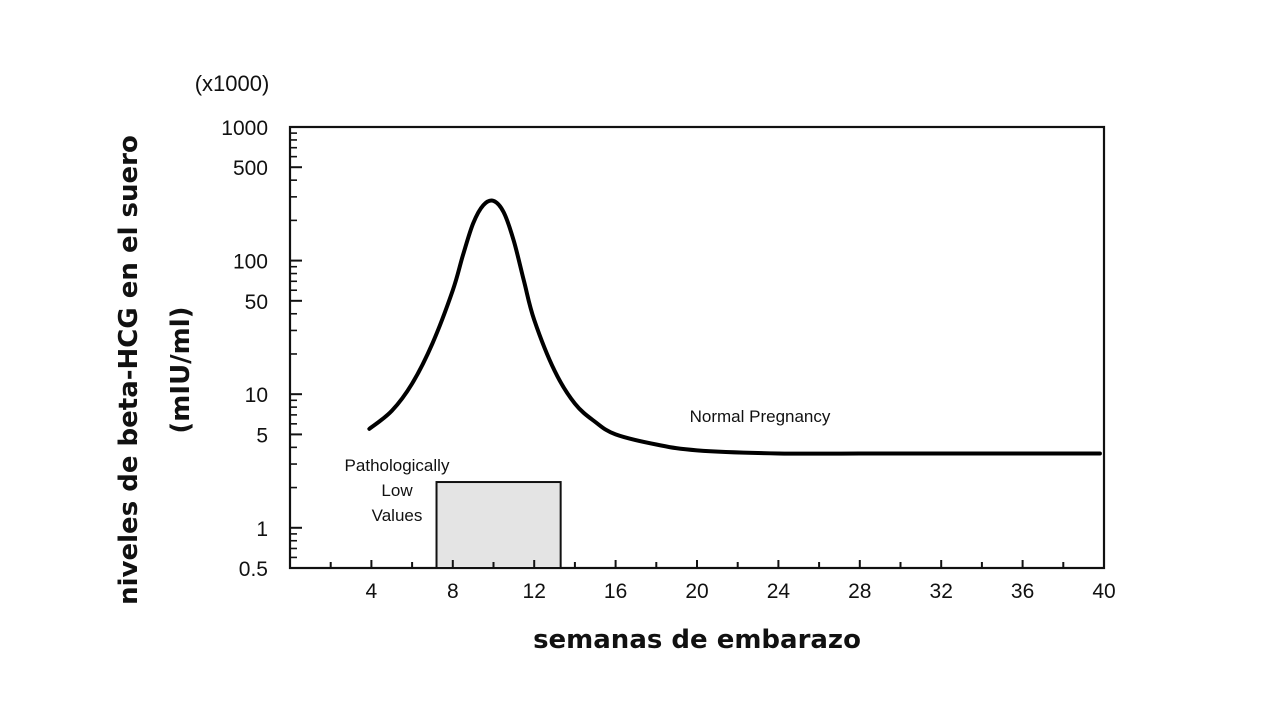  Describe the element at coordinates (534, 591) in the screenshot. I see `x-tick-label-12: 12` at that location.